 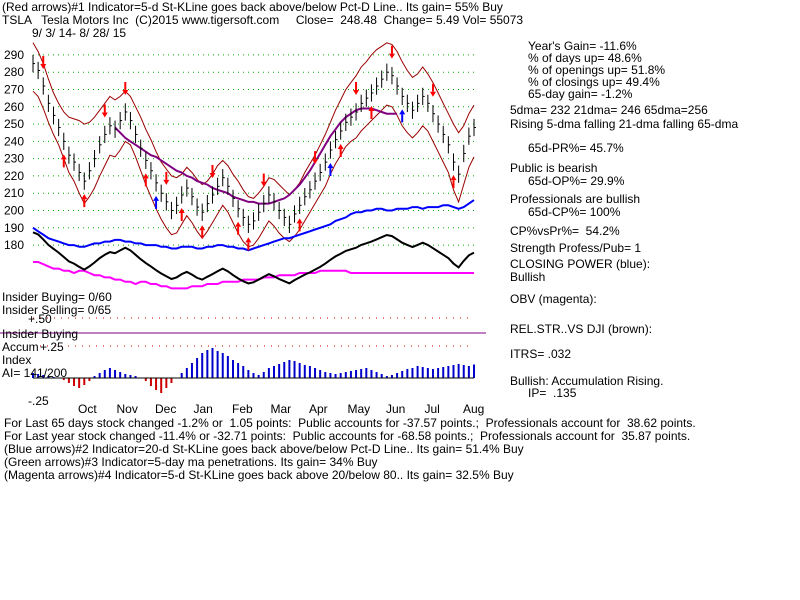 I want to click on month-label: Oct, so click(x=87, y=409).